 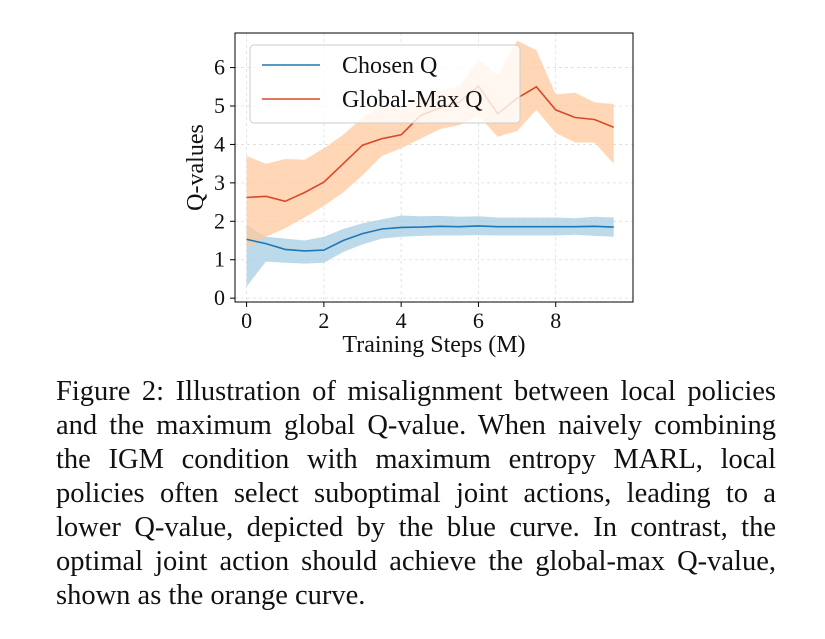 I want to click on legend-label: Global-Max Q, so click(x=412, y=100).